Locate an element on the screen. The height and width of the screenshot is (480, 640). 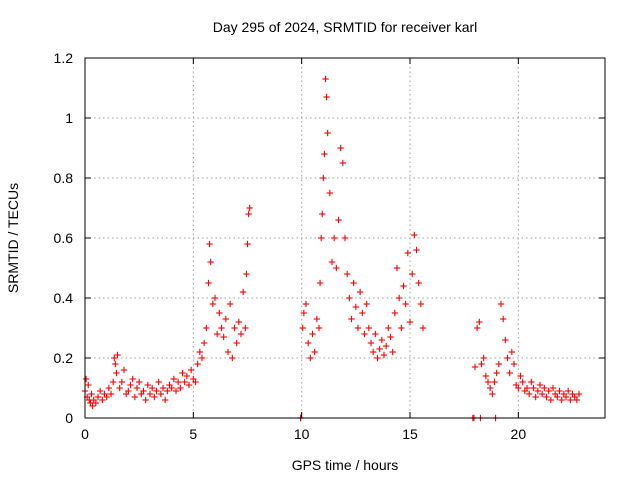
y-tick-label: 0.4 is located at coordinates (64, 298).